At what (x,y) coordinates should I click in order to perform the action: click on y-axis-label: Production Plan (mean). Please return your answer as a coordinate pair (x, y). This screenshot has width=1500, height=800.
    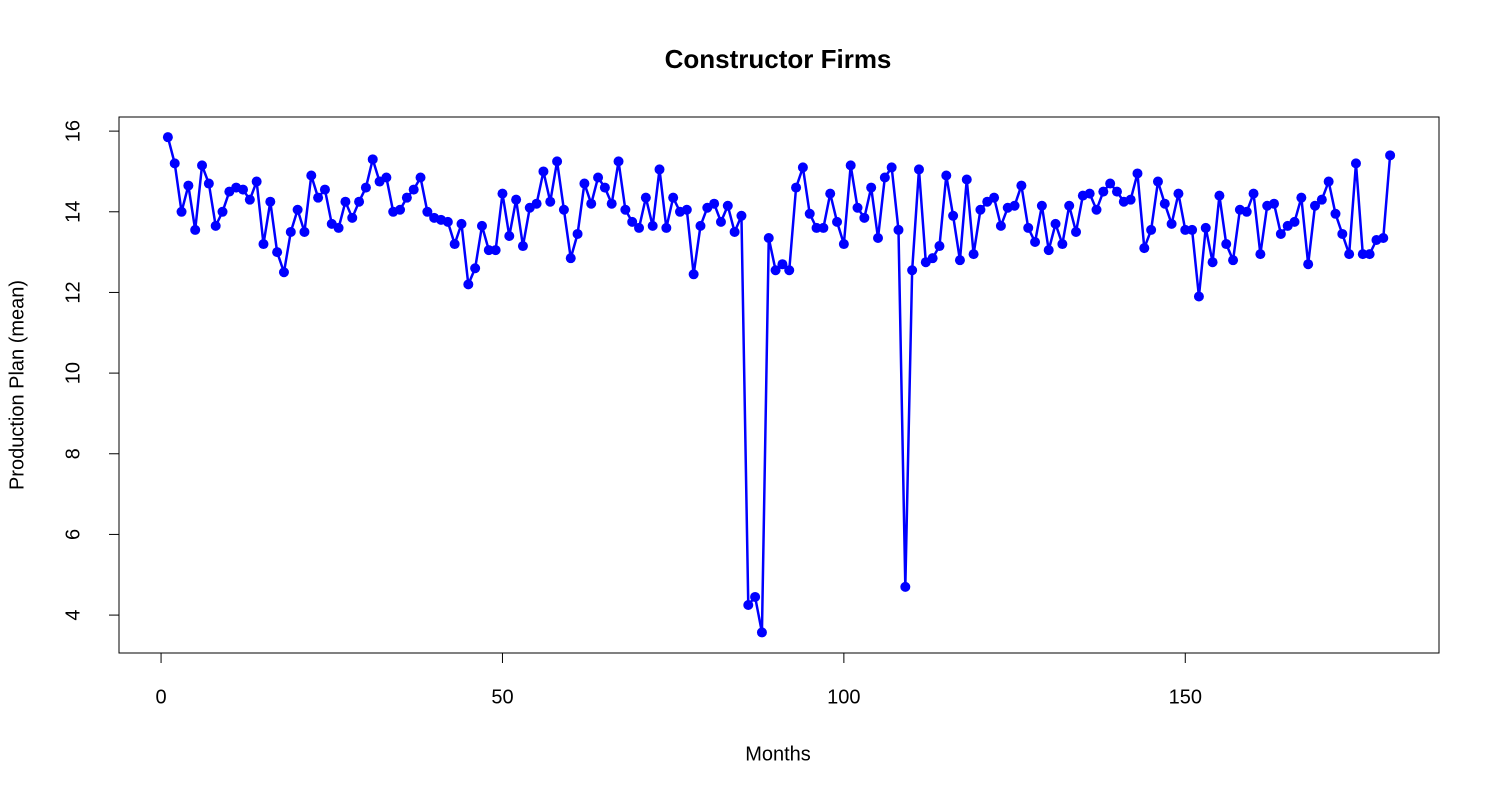
    Looking at the image, I should click on (17, 385).